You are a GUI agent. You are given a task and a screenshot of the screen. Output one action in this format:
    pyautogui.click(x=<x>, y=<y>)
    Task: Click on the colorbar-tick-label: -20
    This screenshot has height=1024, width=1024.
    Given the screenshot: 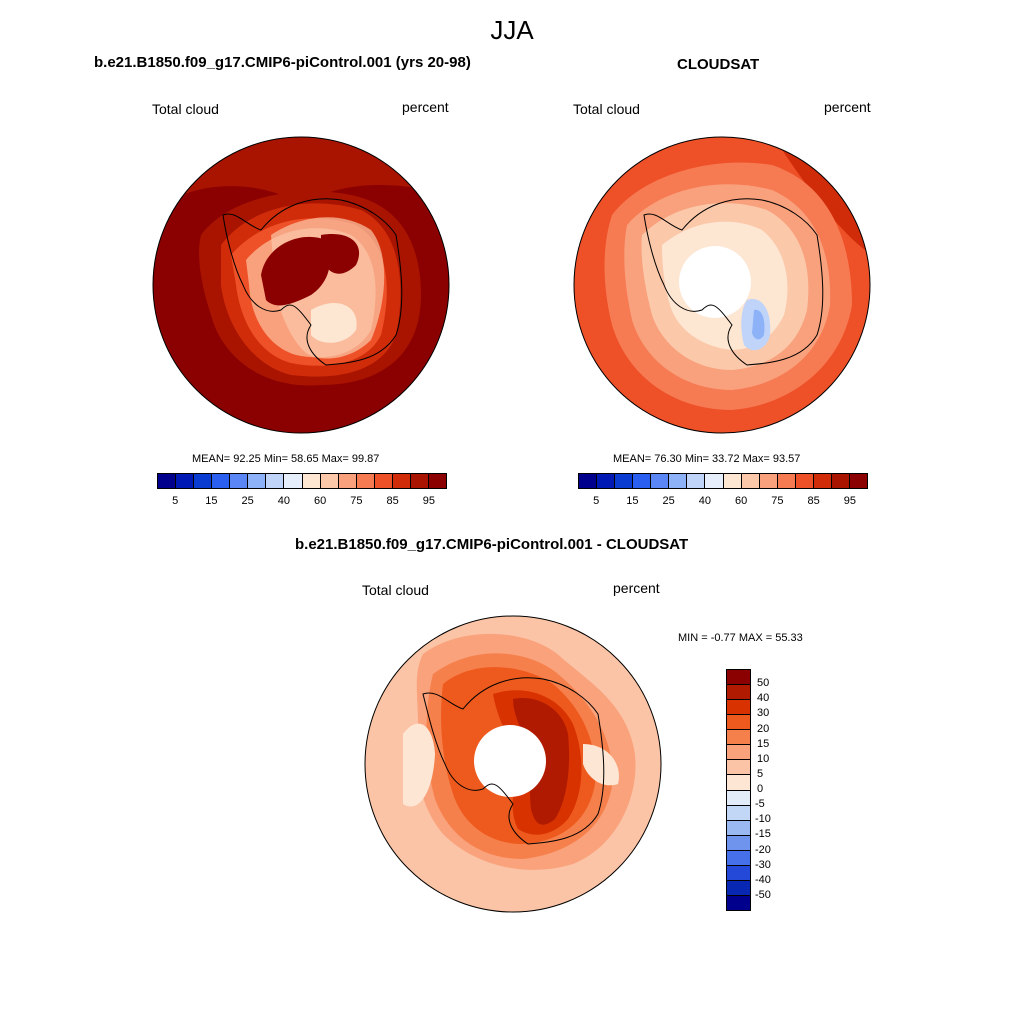 What is the action you would take?
    pyautogui.click(x=763, y=849)
    